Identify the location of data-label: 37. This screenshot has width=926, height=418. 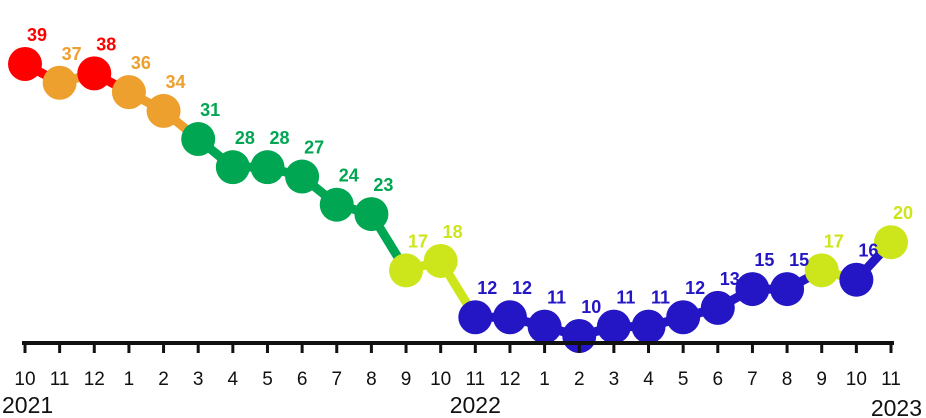
(72, 54).